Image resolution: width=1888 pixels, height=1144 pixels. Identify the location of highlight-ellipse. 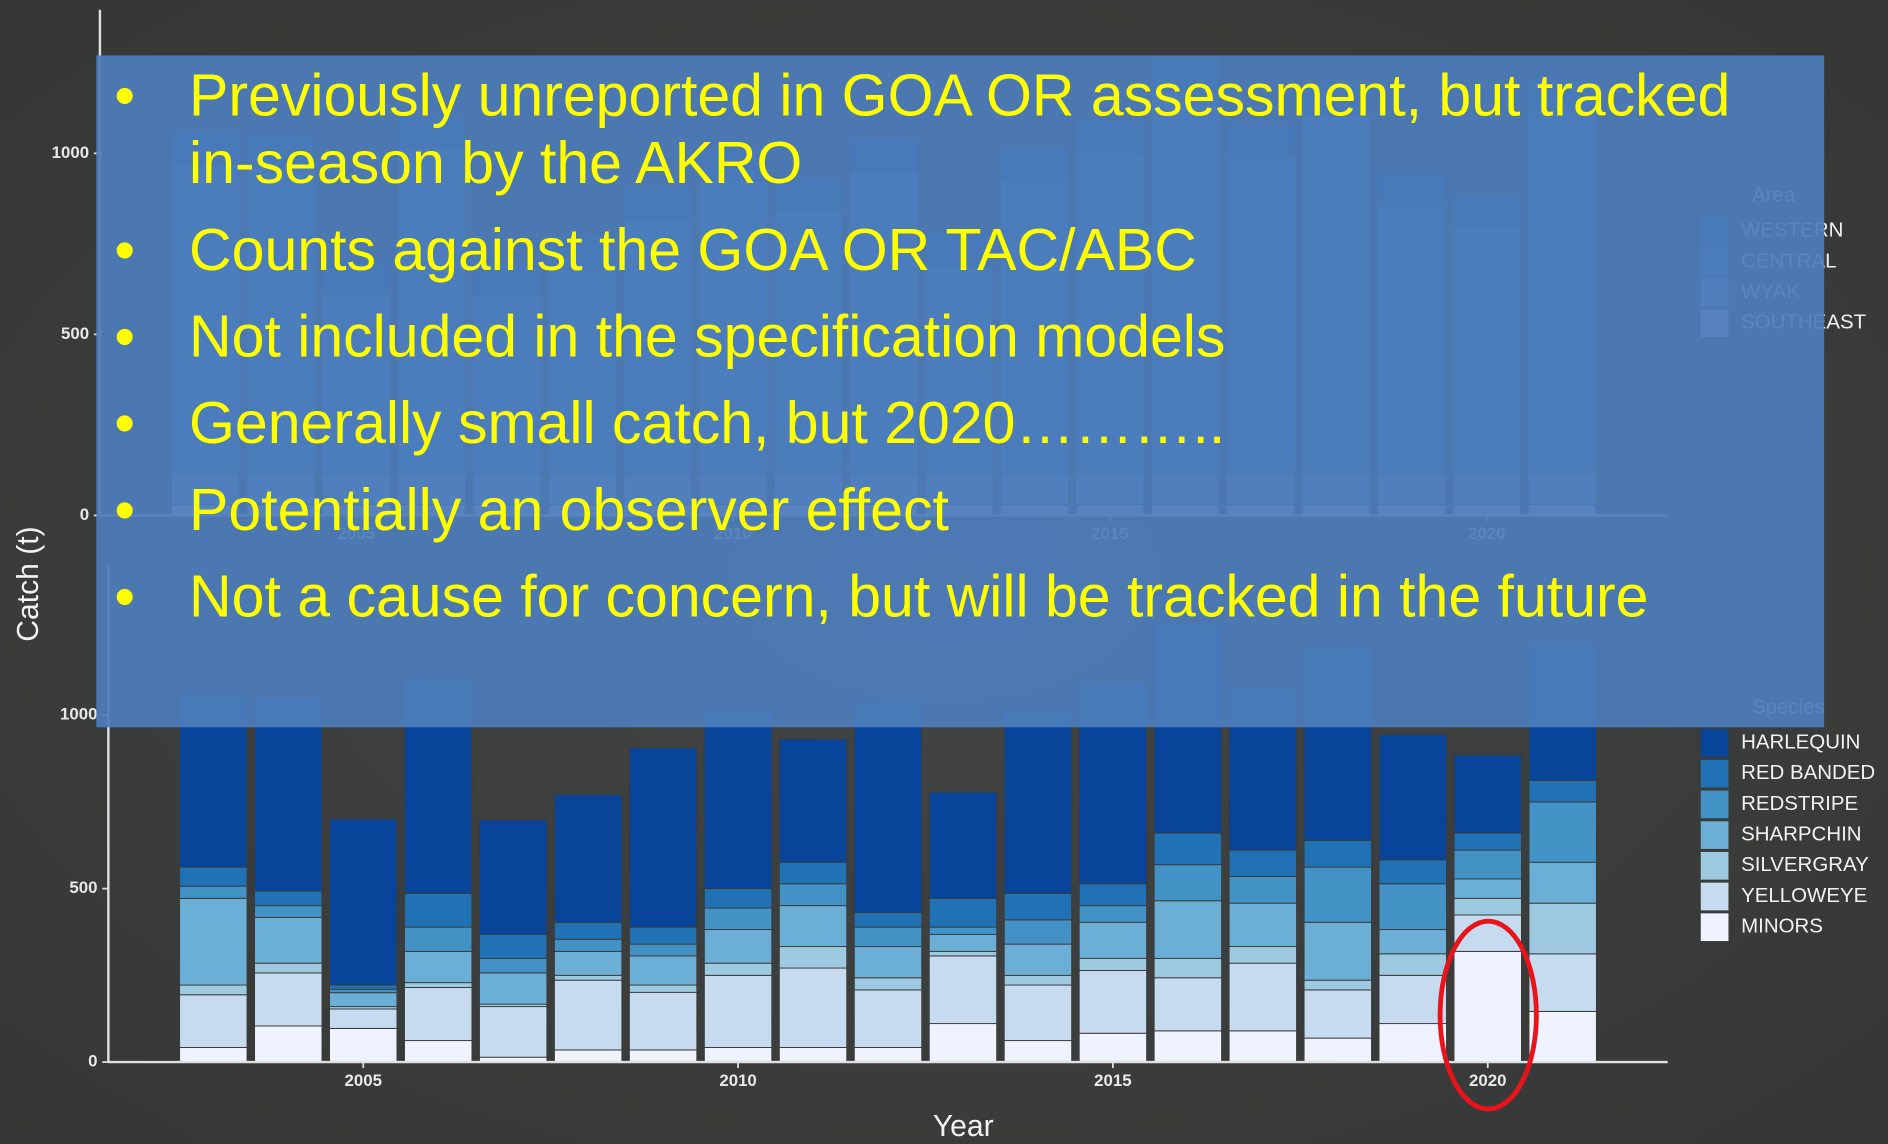
(1488, 1015).